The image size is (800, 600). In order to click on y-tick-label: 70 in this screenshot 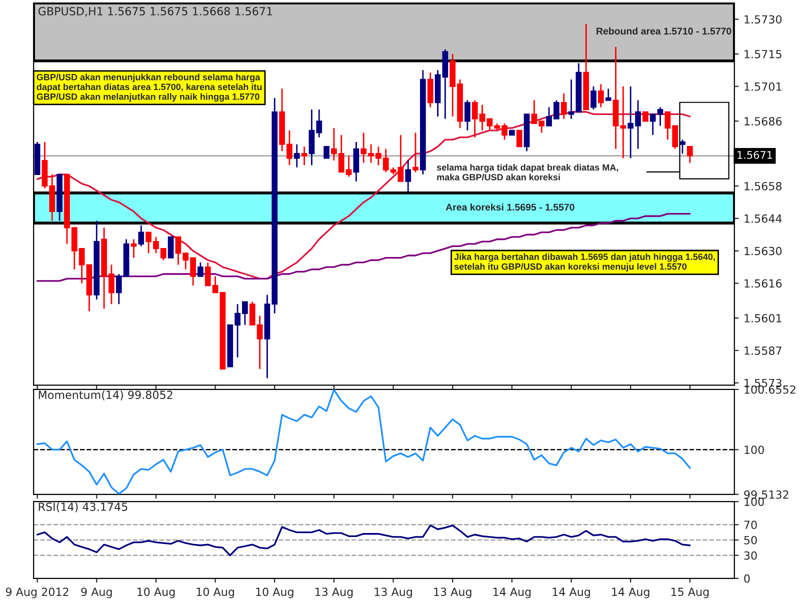, I will do `click(750, 525)`.